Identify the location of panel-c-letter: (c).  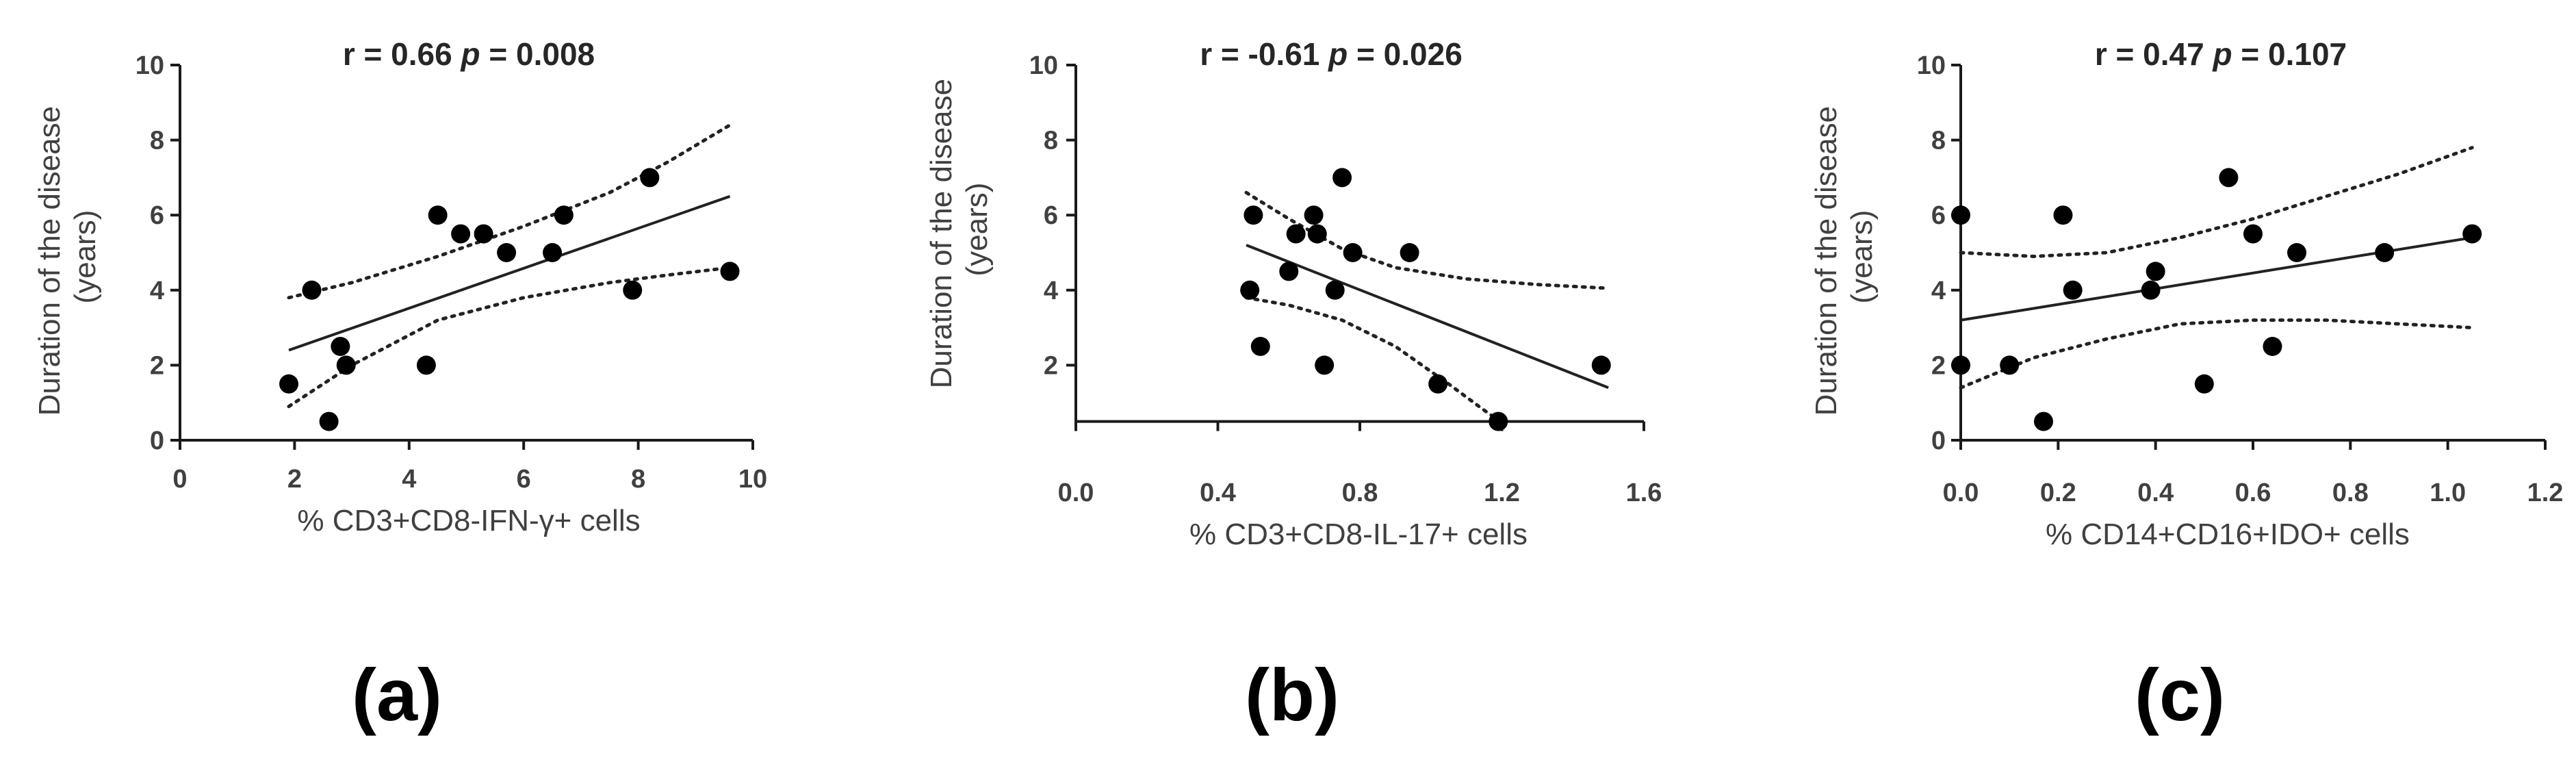
(2180, 695).